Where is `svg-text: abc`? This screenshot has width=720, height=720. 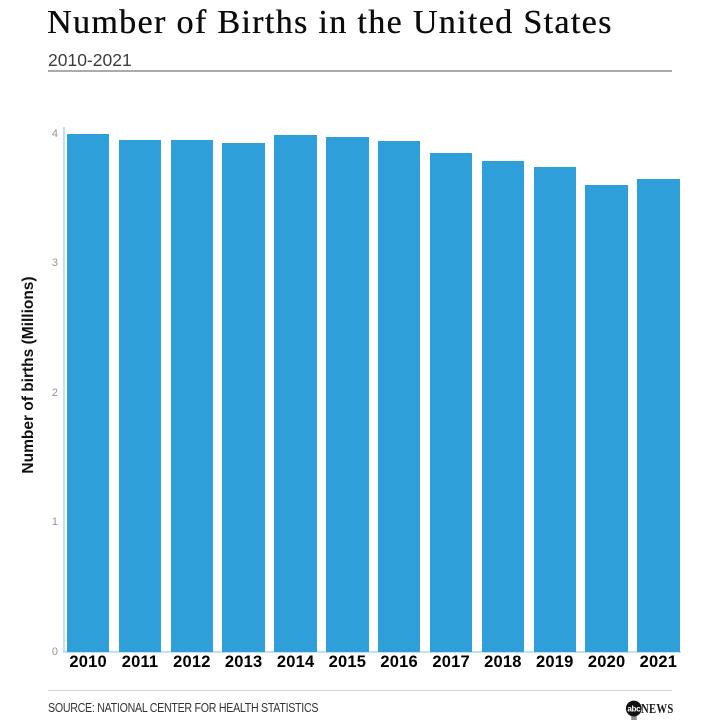
svg-text: abc is located at coordinates (634, 708).